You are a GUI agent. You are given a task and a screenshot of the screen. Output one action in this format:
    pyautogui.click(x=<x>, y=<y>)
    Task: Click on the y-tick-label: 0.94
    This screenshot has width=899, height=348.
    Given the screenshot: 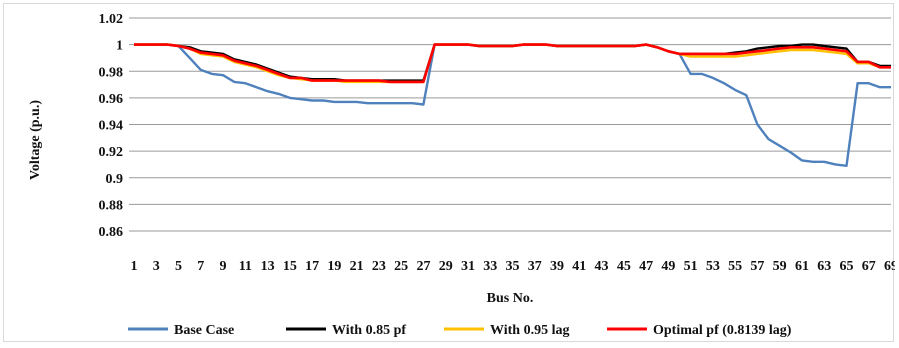 What is the action you would take?
    pyautogui.click(x=111, y=126)
    